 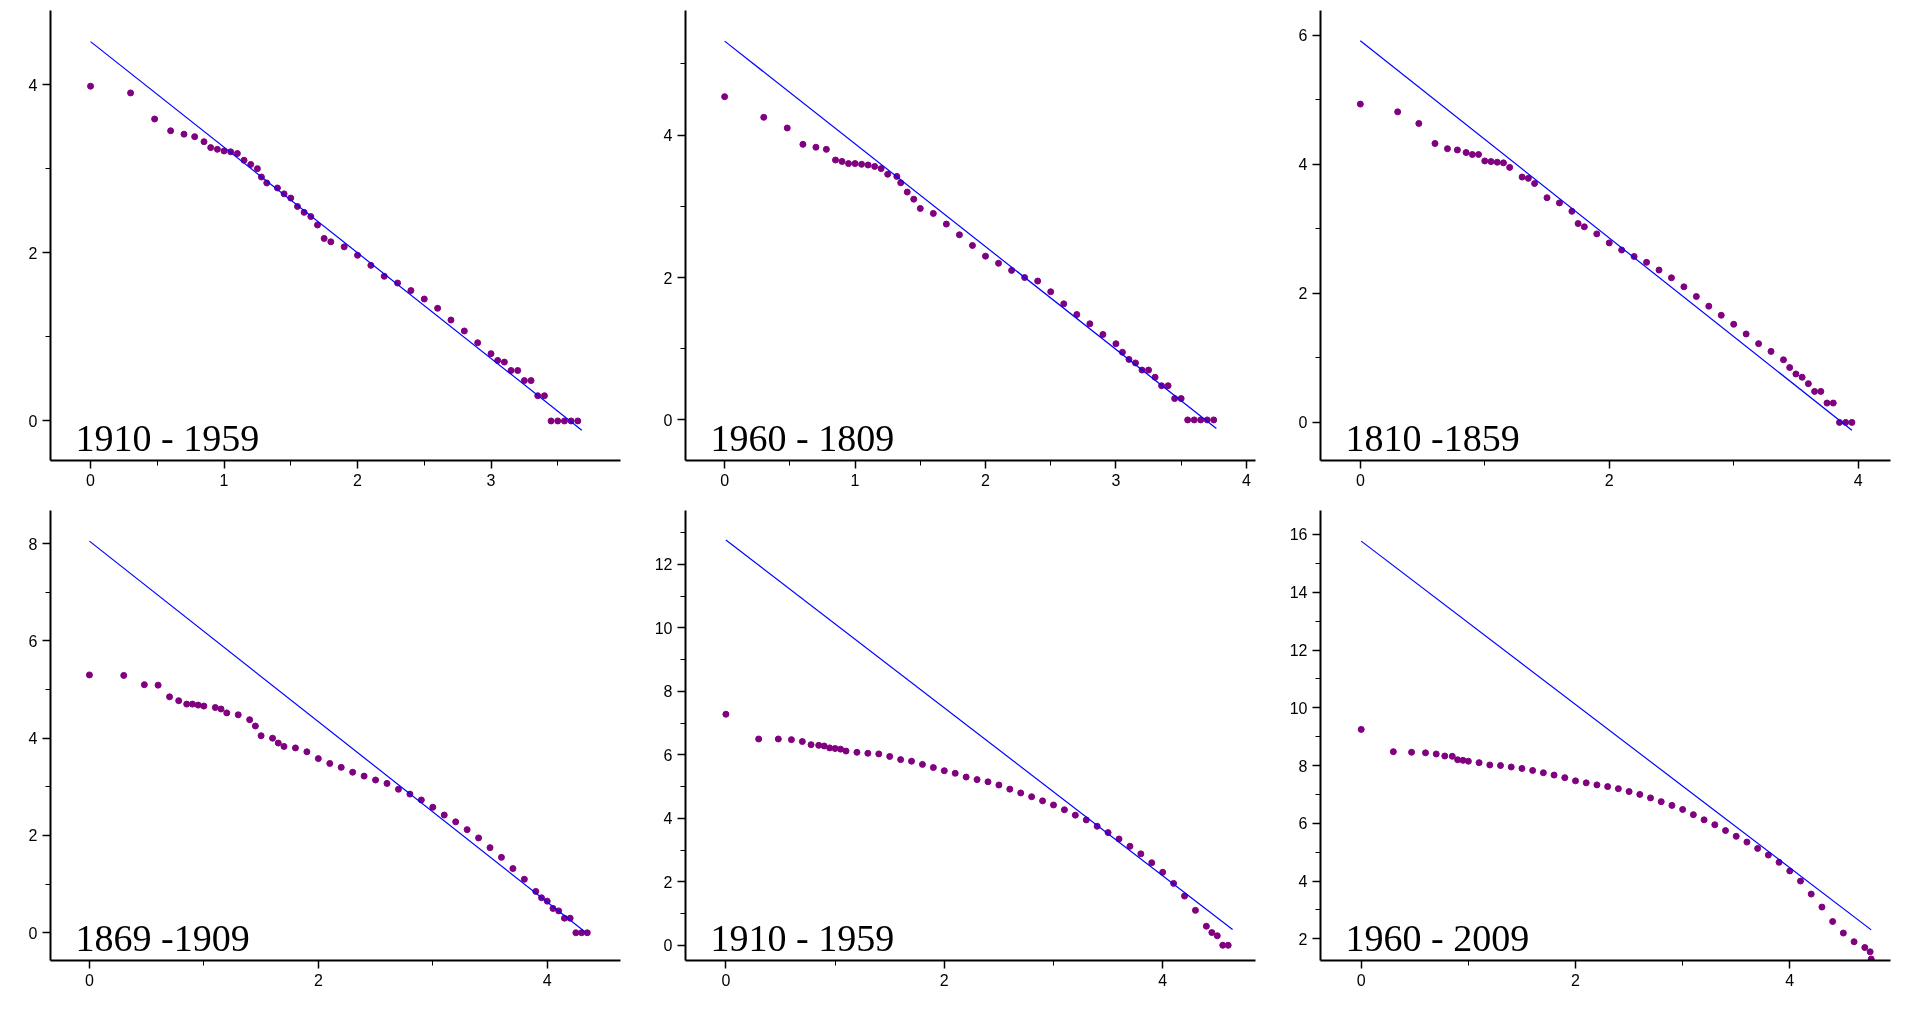 I want to click on y-tick-label: 16, so click(x=1298, y=535).